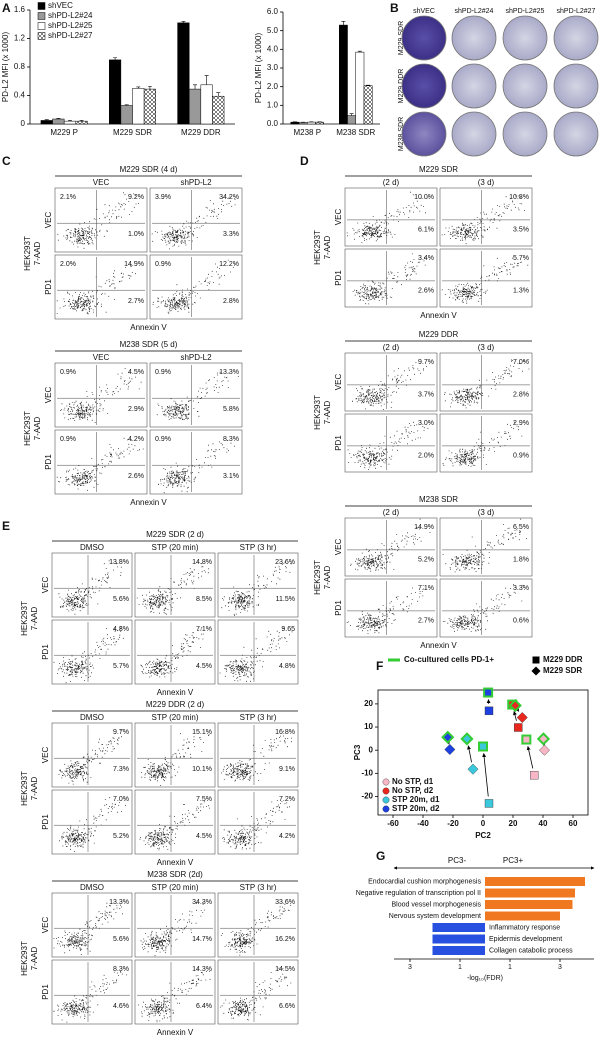 The height and width of the screenshot is (1050, 602). What do you see at coordinates (231, 409) in the screenshot?
I see `percent-label: 5.8%` at bounding box center [231, 409].